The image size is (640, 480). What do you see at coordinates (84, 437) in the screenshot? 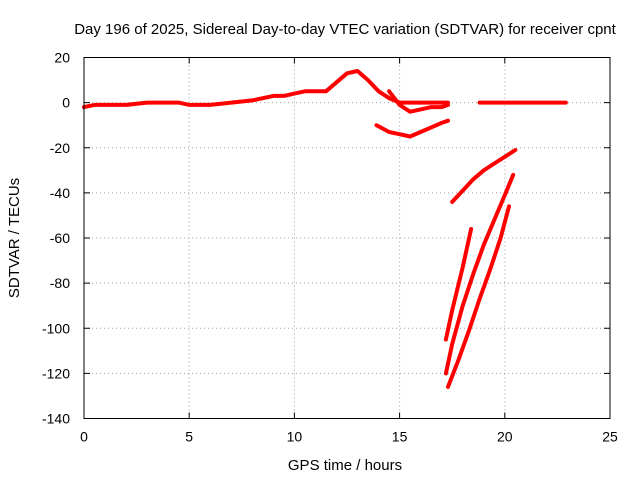
I see `x-tick-label: 0` at bounding box center [84, 437].